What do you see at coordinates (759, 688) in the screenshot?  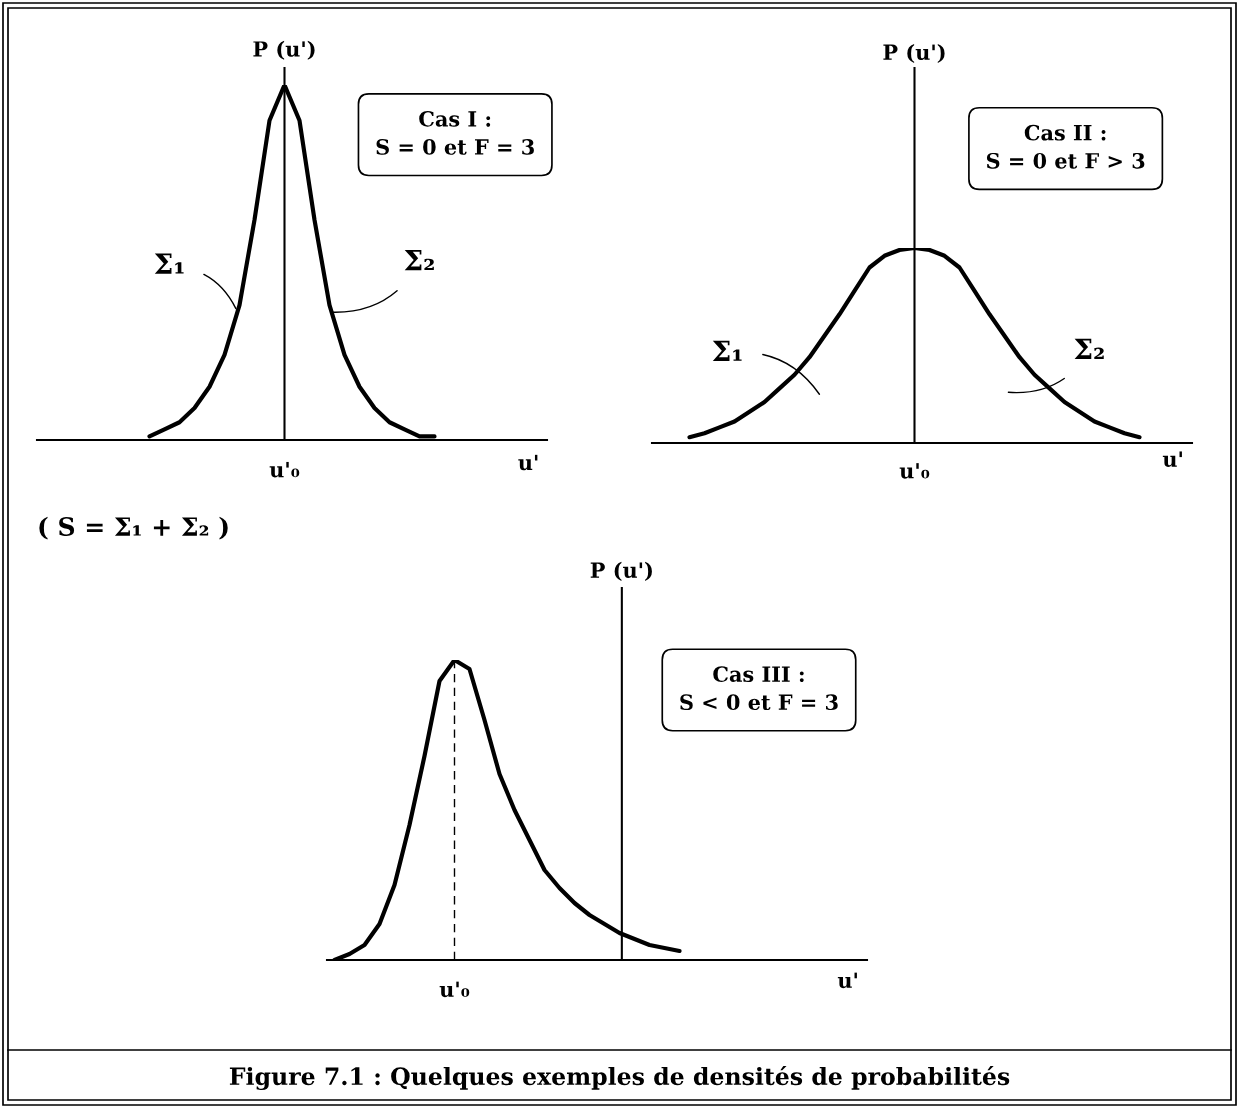 I see `annotation: Cas III : S < 0 et F = 3` at bounding box center [759, 688].